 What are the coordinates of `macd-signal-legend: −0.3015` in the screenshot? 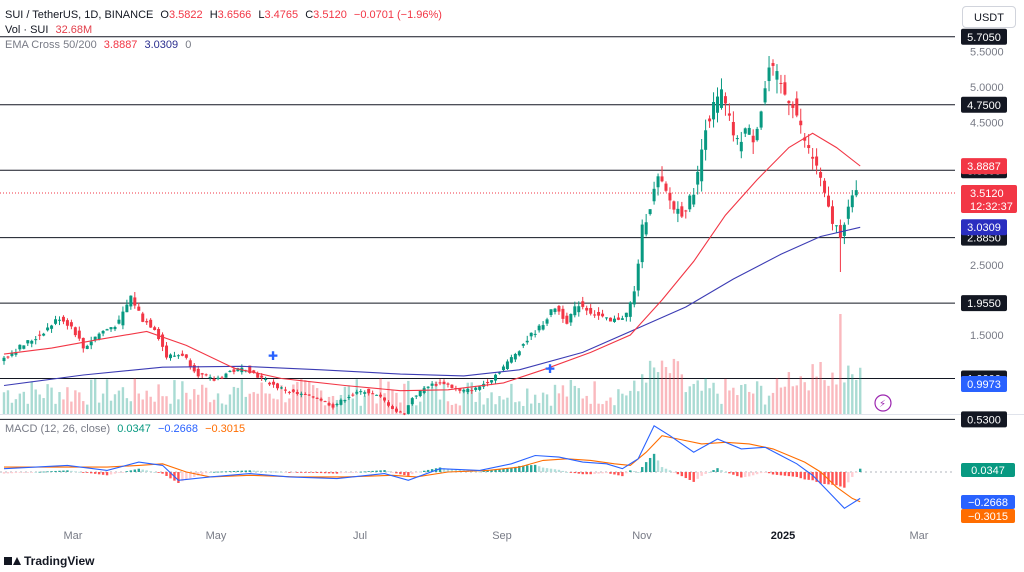 It's located at (225, 429).